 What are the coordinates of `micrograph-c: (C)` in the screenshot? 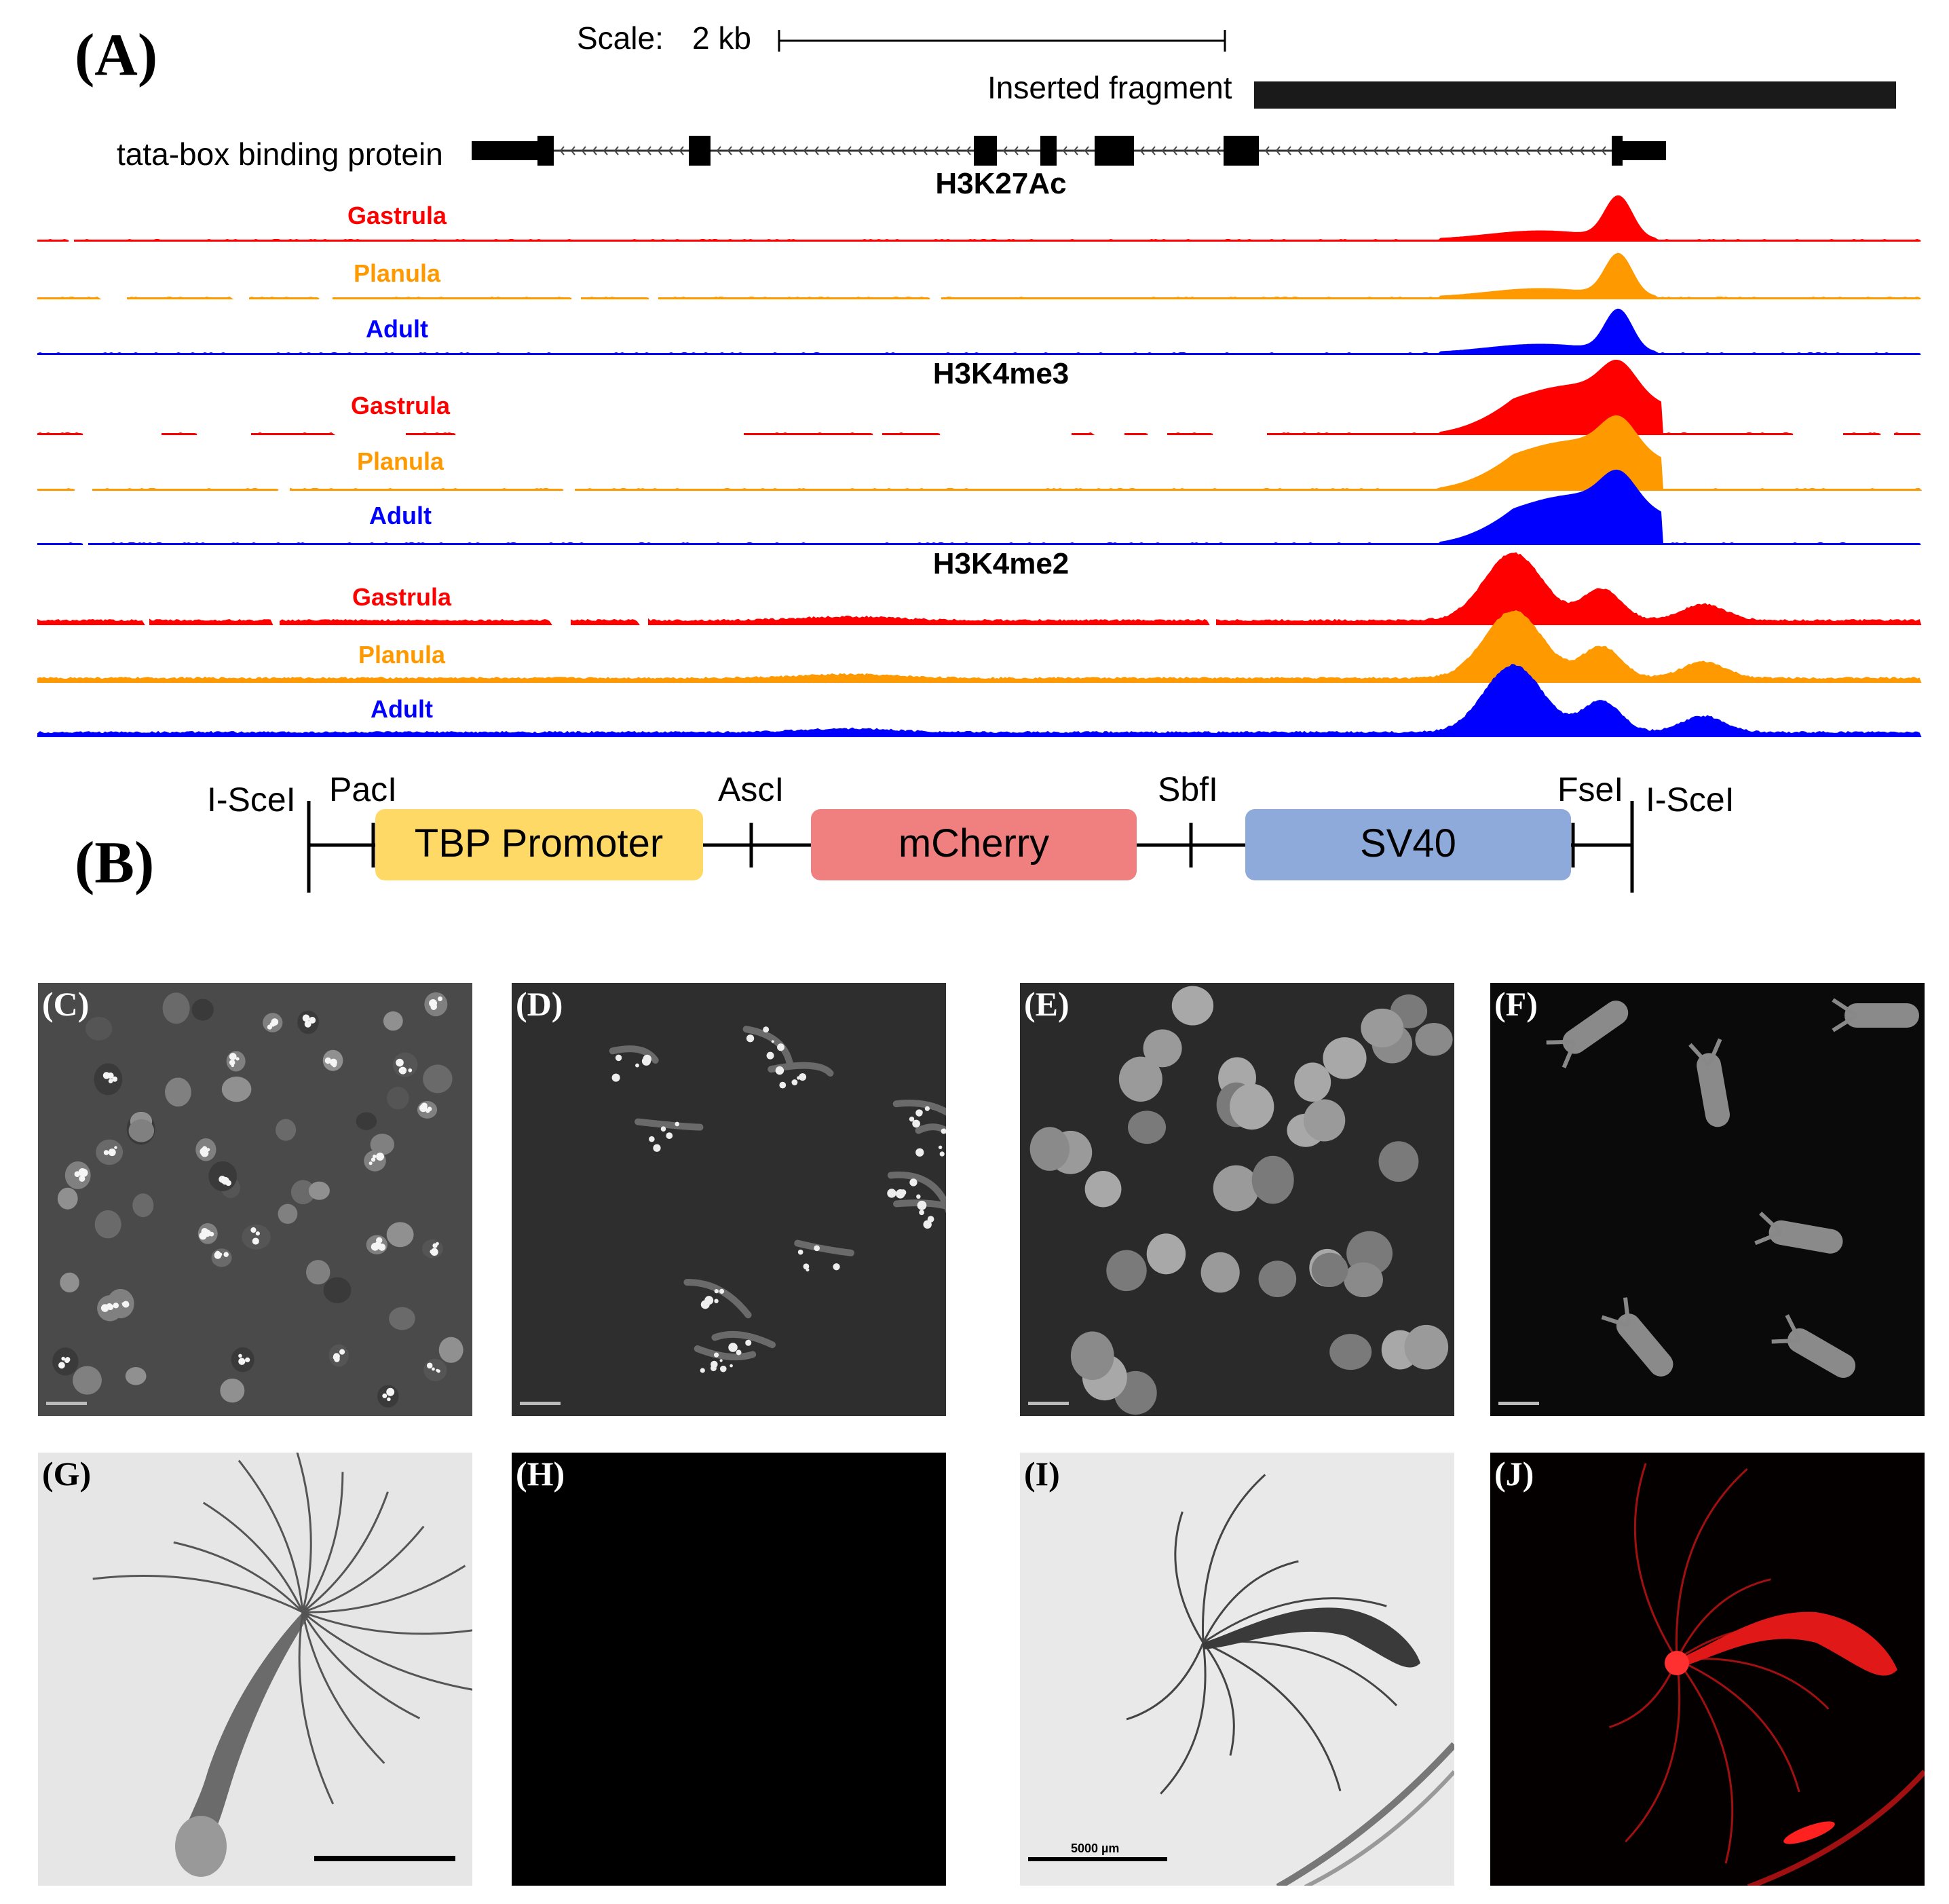 It's located at (255, 1200).